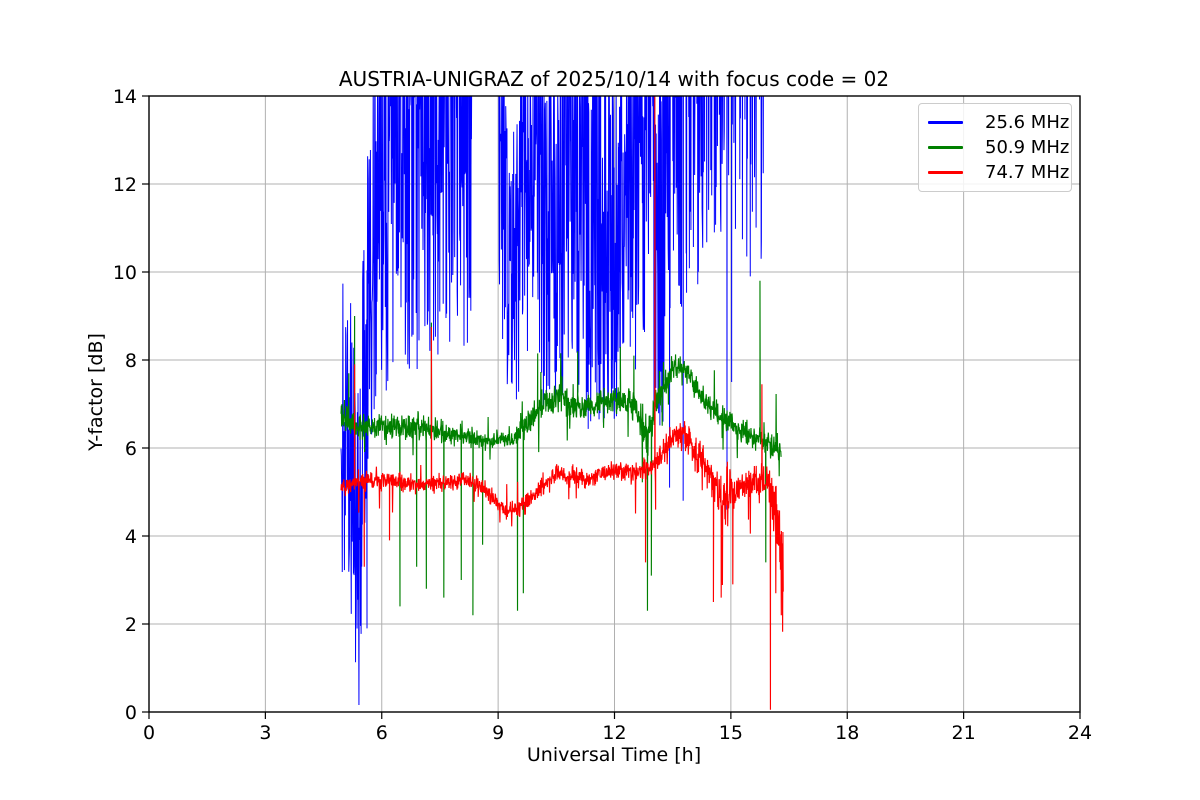 The height and width of the screenshot is (800, 1200). Describe the element at coordinates (131, 625) in the screenshot. I see `y-tick-label: 2` at that location.